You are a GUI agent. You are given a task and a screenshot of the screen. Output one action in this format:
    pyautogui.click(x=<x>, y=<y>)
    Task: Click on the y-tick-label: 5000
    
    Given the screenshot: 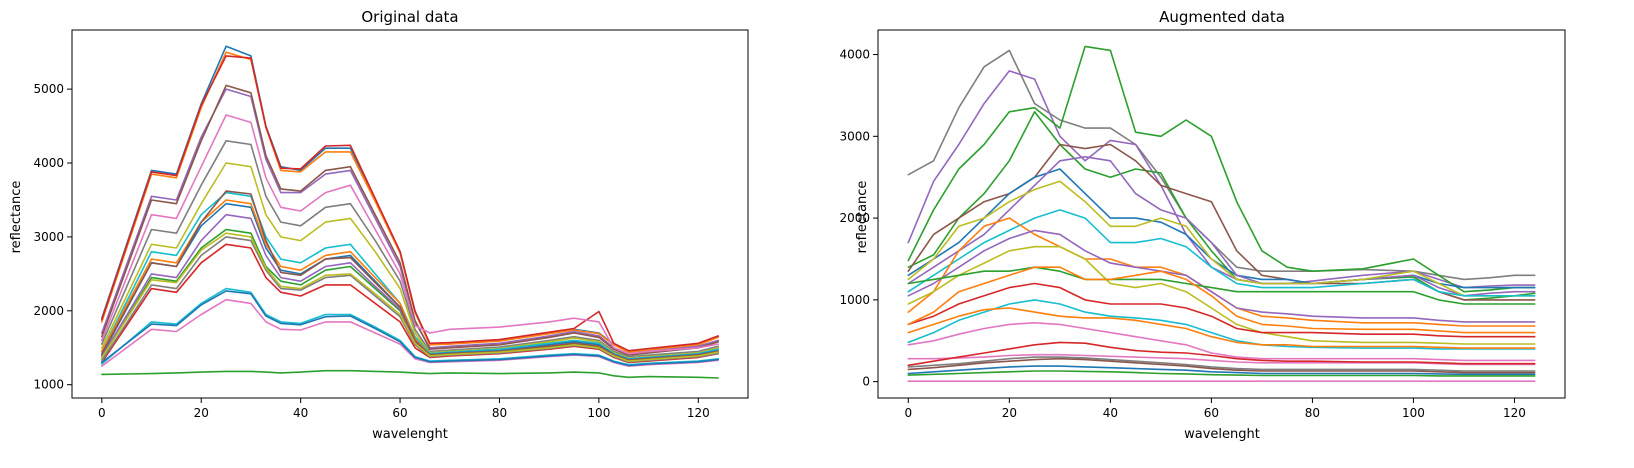 What is the action you would take?
    pyautogui.click(x=48, y=89)
    